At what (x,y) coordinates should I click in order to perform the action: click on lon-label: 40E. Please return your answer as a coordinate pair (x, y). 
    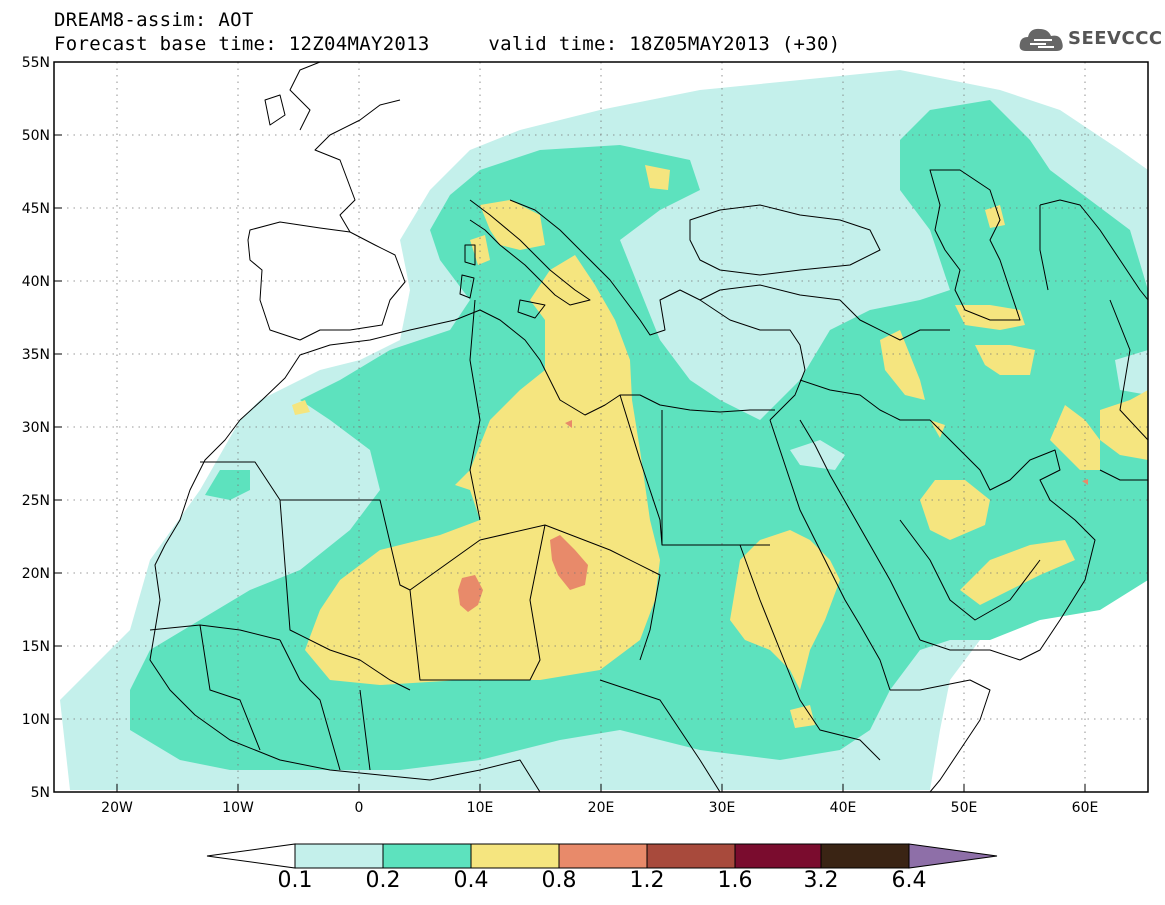
    Looking at the image, I should click on (843, 808).